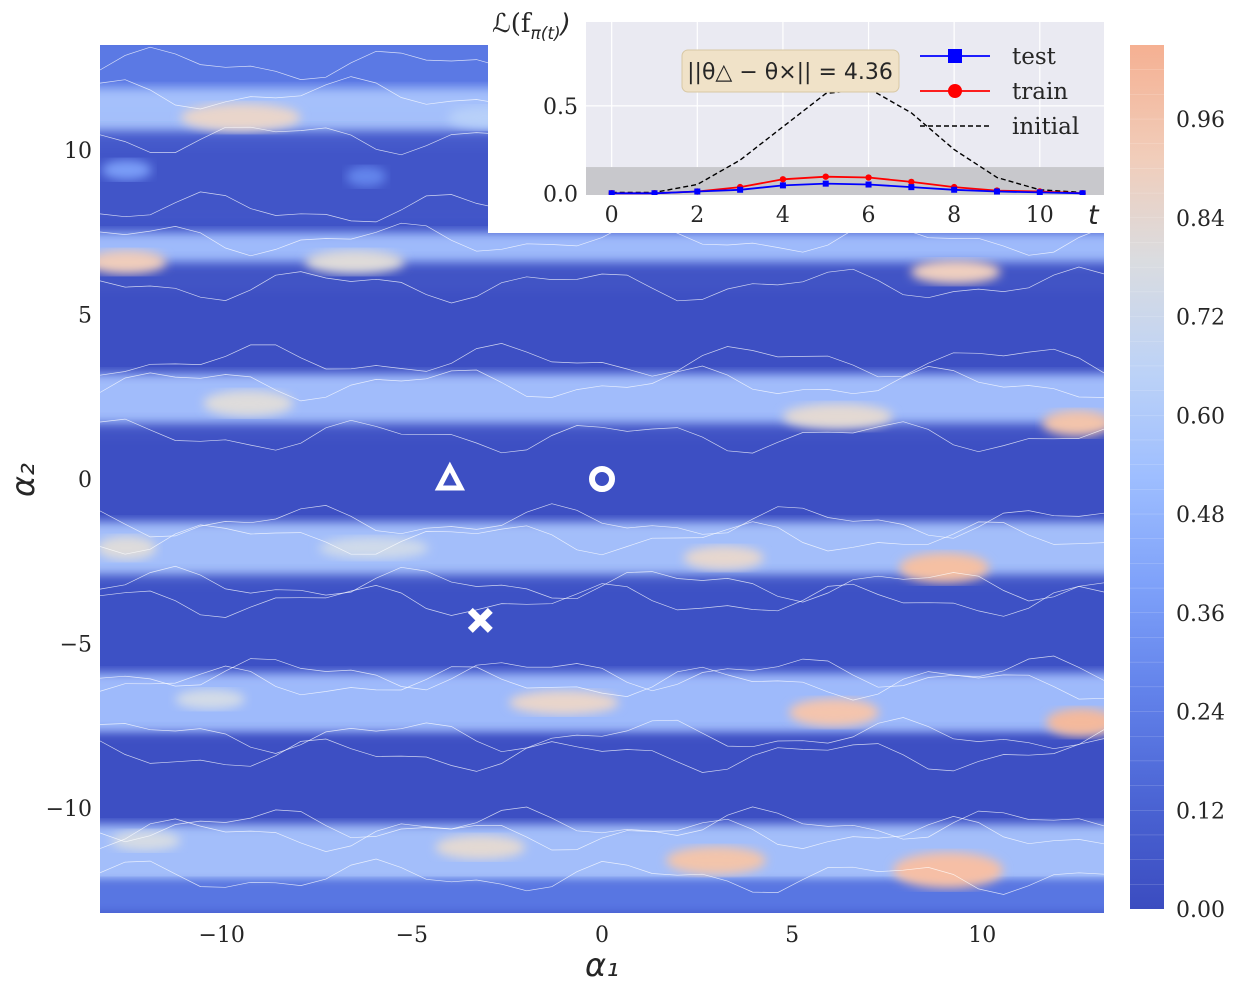 Image resolution: width=1236 pixels, height=987 pixels. What do you see at coordinates (829, 215) in the screenshot?
I see `inset-x-axis: 0 2 4 6 8 10` at bounding box center [829, 215].